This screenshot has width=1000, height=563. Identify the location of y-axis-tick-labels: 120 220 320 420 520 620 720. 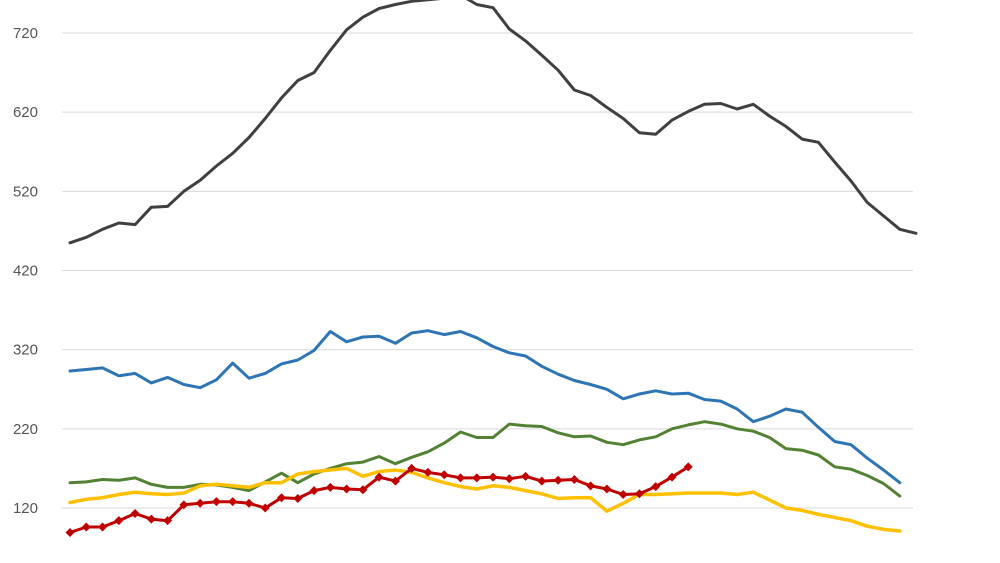
(25, 271).